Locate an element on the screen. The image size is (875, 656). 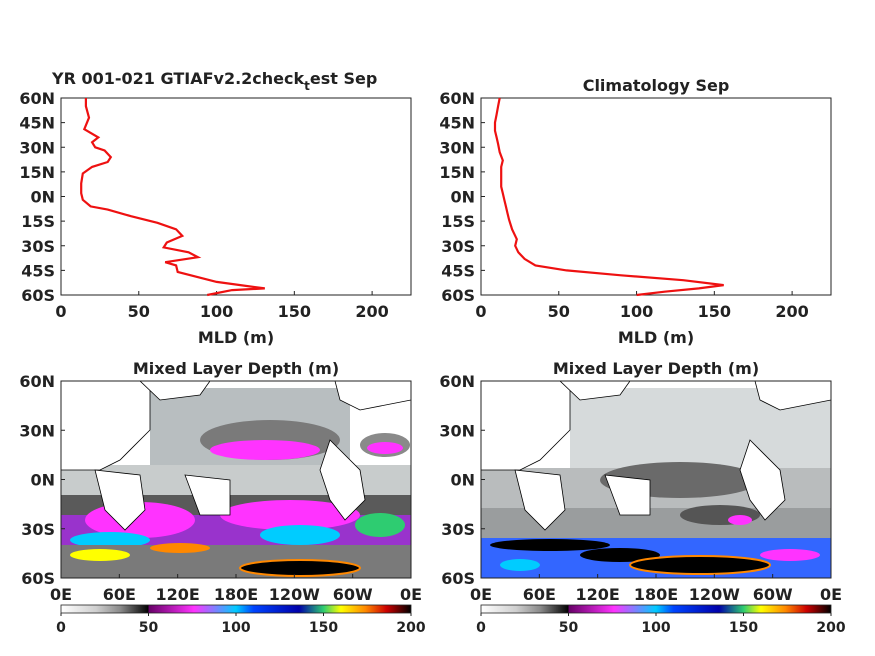
panel-4-map-field is located at coordinates (656, 479).